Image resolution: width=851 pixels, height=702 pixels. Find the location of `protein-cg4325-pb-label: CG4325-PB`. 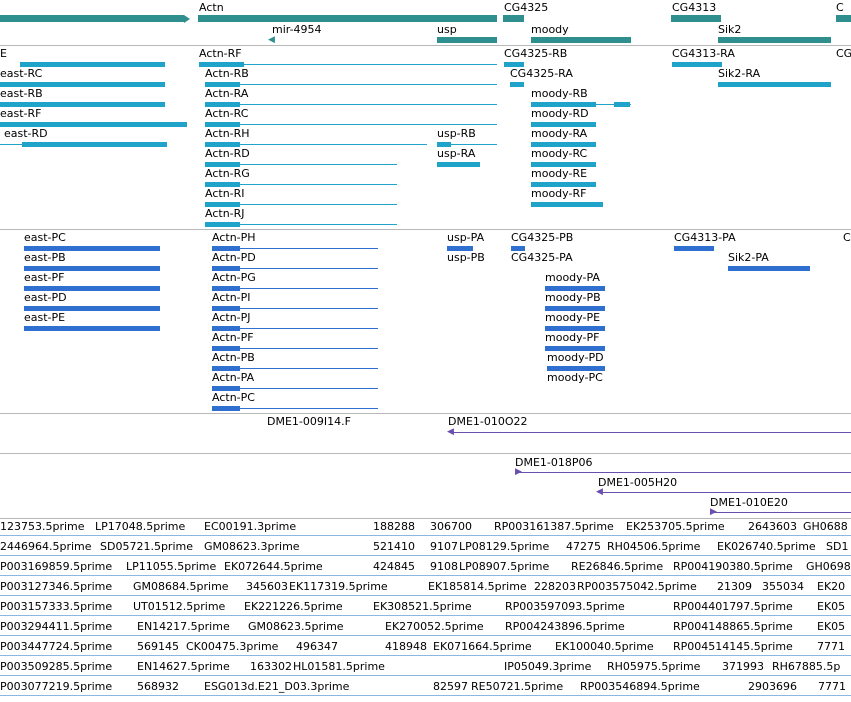

protein-cg4325-pb-label: CG4325-PB is located at coordinates (542, 237).